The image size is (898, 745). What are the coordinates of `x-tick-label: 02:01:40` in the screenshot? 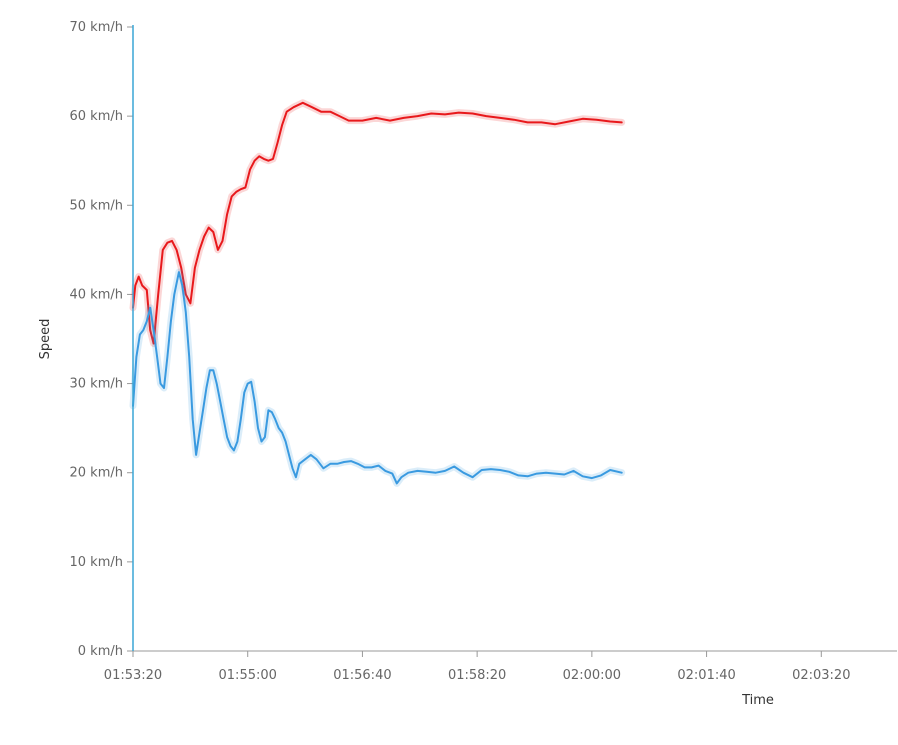 It's located at (706, 675).